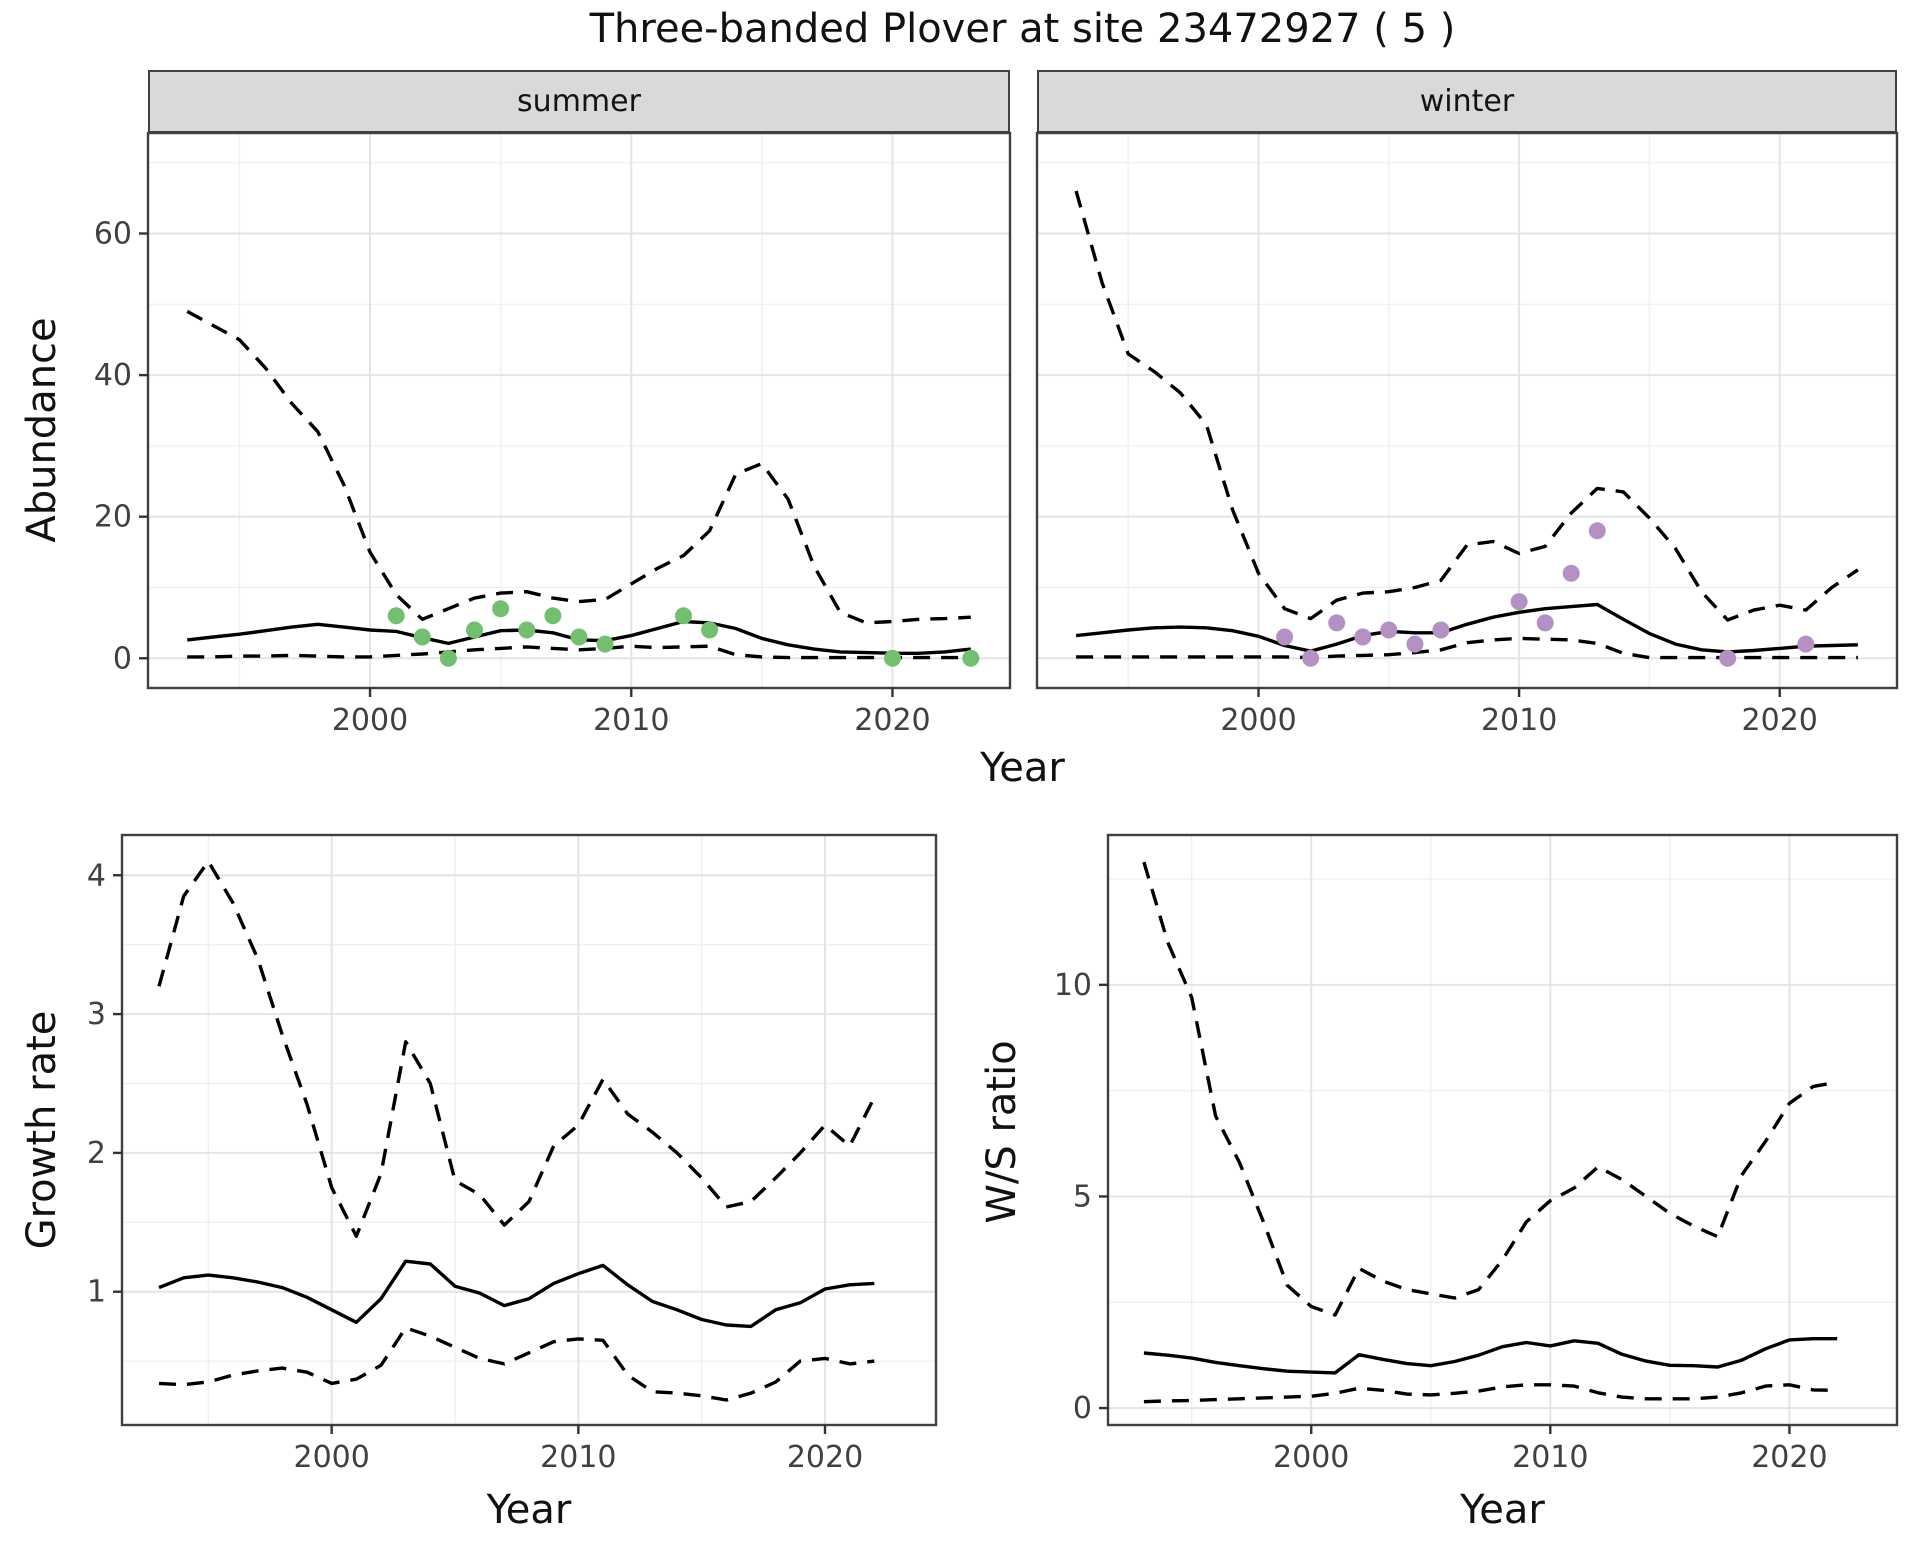  I want to click on x-axis-title-year-bottom-right: Year, so click(1502, 1510).